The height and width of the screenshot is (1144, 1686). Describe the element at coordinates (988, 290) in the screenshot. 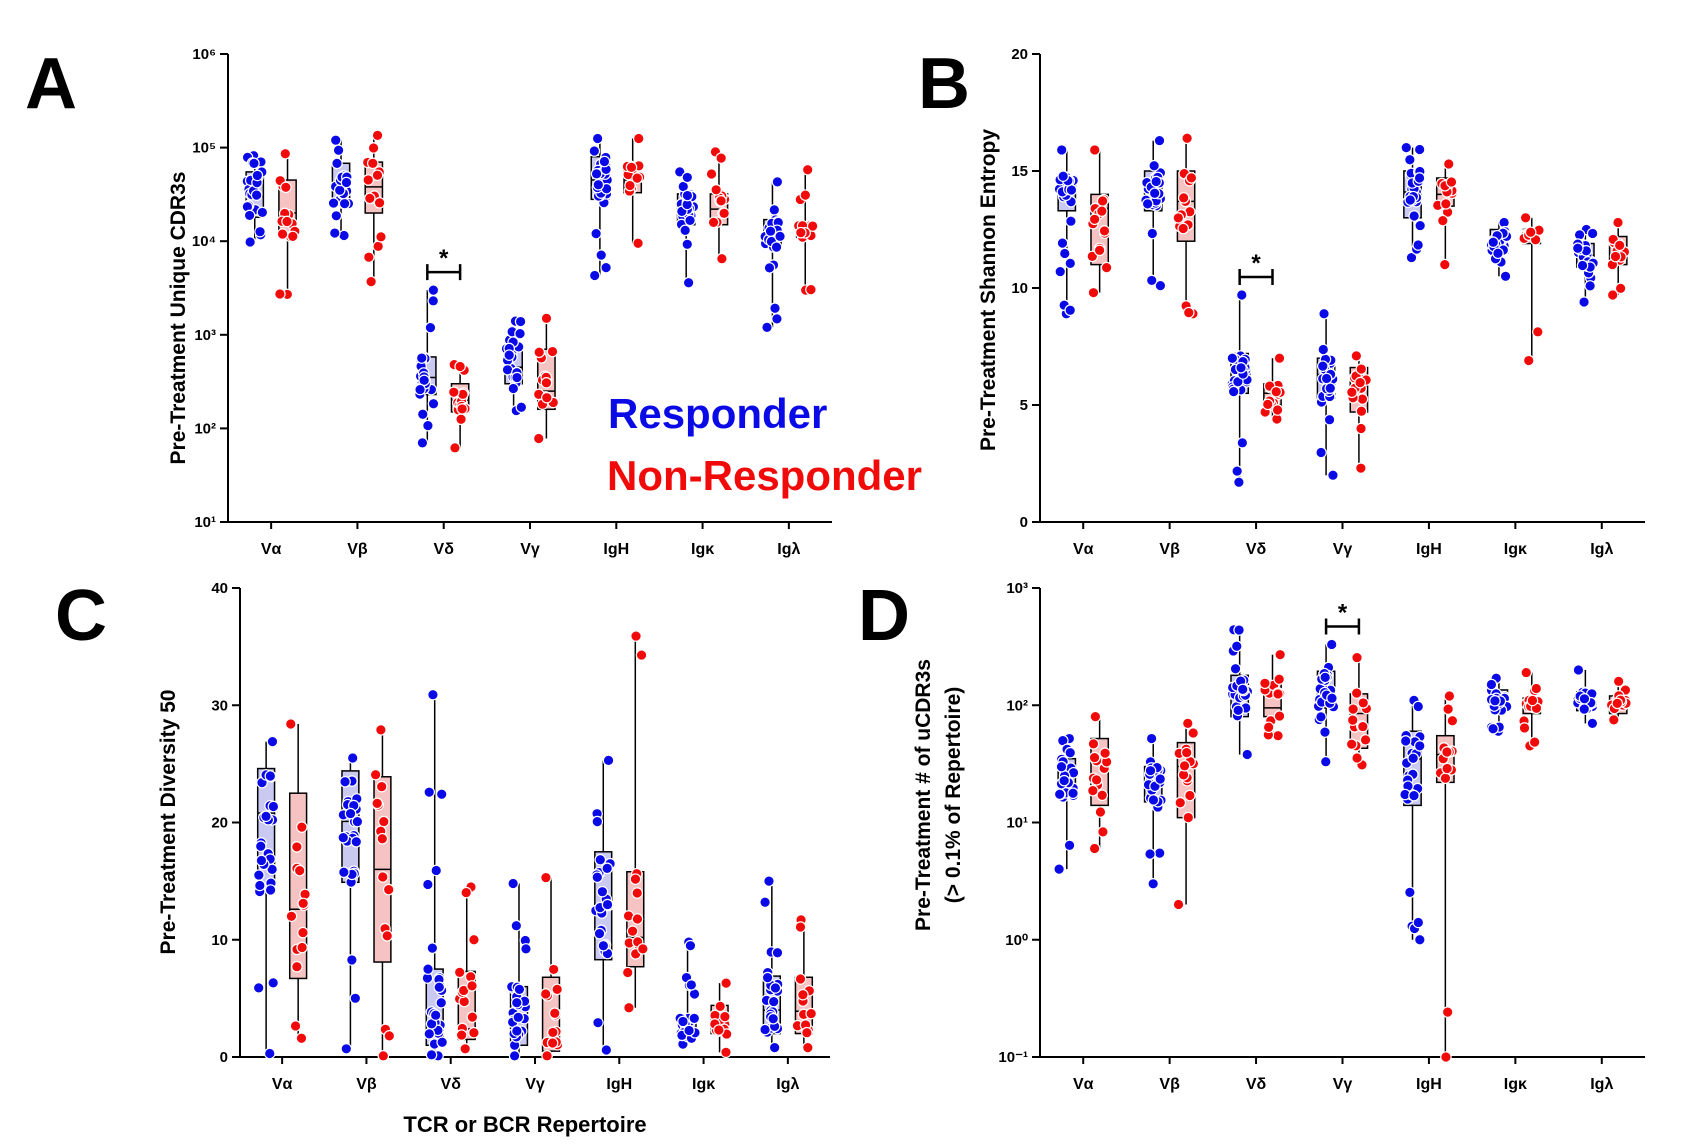

I see `y-axis-title: Pre-Treatment Shannon Entropy` at that location.